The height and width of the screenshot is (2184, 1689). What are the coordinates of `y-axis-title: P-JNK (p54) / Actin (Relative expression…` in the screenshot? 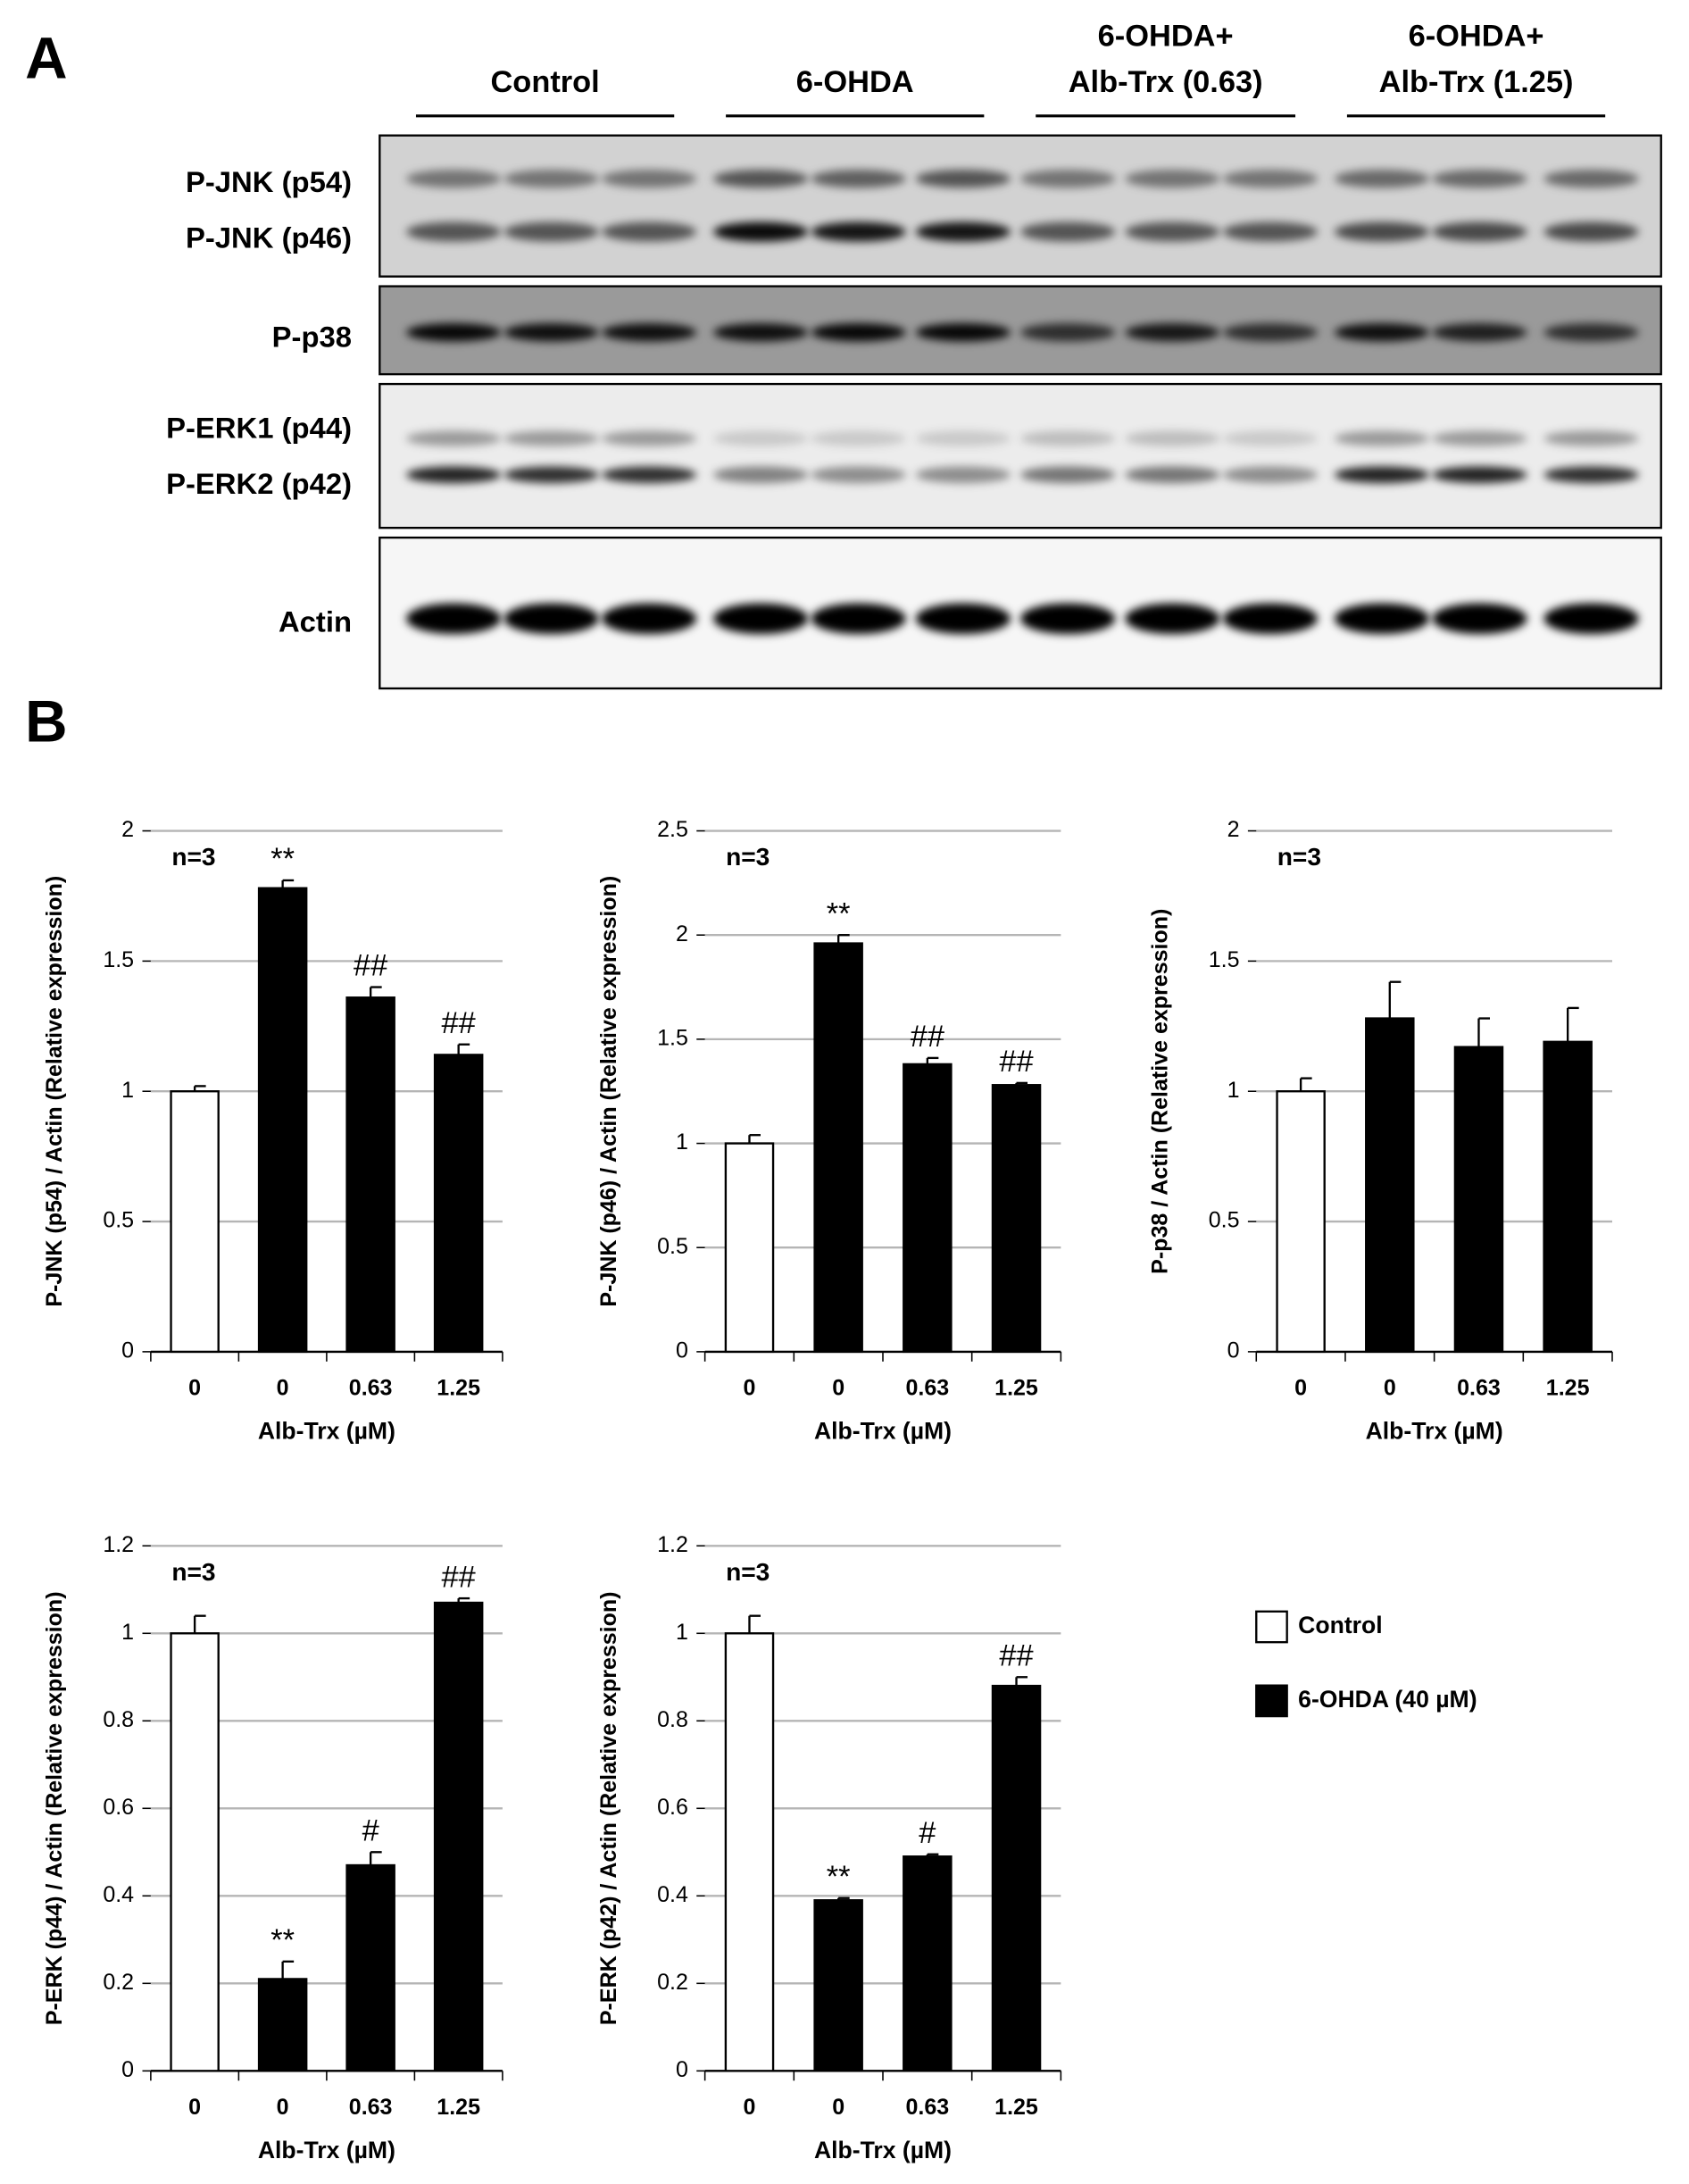 It's located at (54, 1091).